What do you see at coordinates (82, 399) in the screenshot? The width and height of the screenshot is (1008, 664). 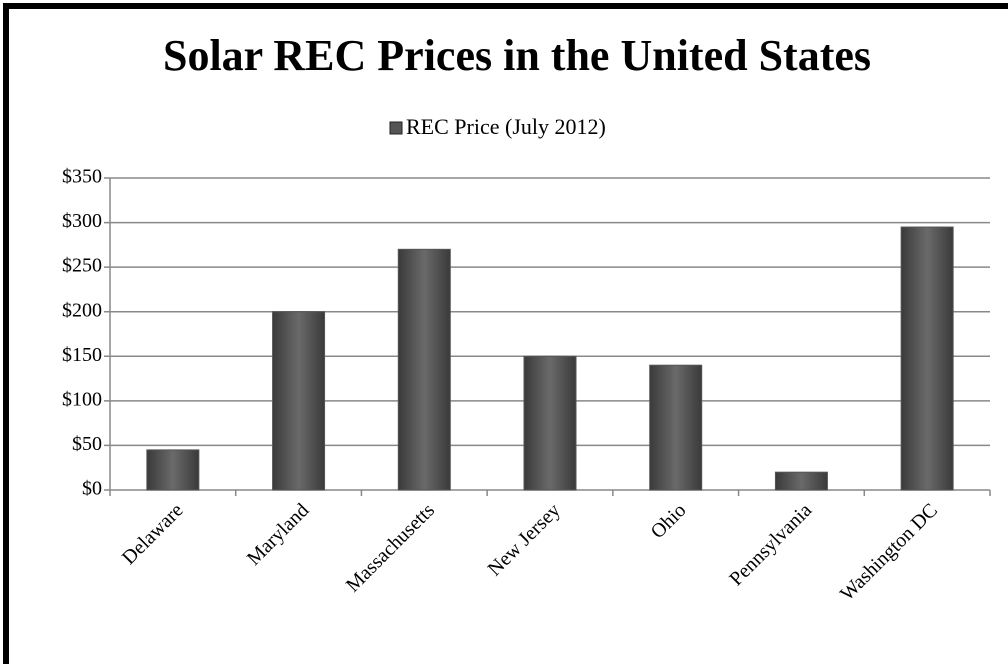 I see `y-tick-label: $100` at bounding box center [82, 399].